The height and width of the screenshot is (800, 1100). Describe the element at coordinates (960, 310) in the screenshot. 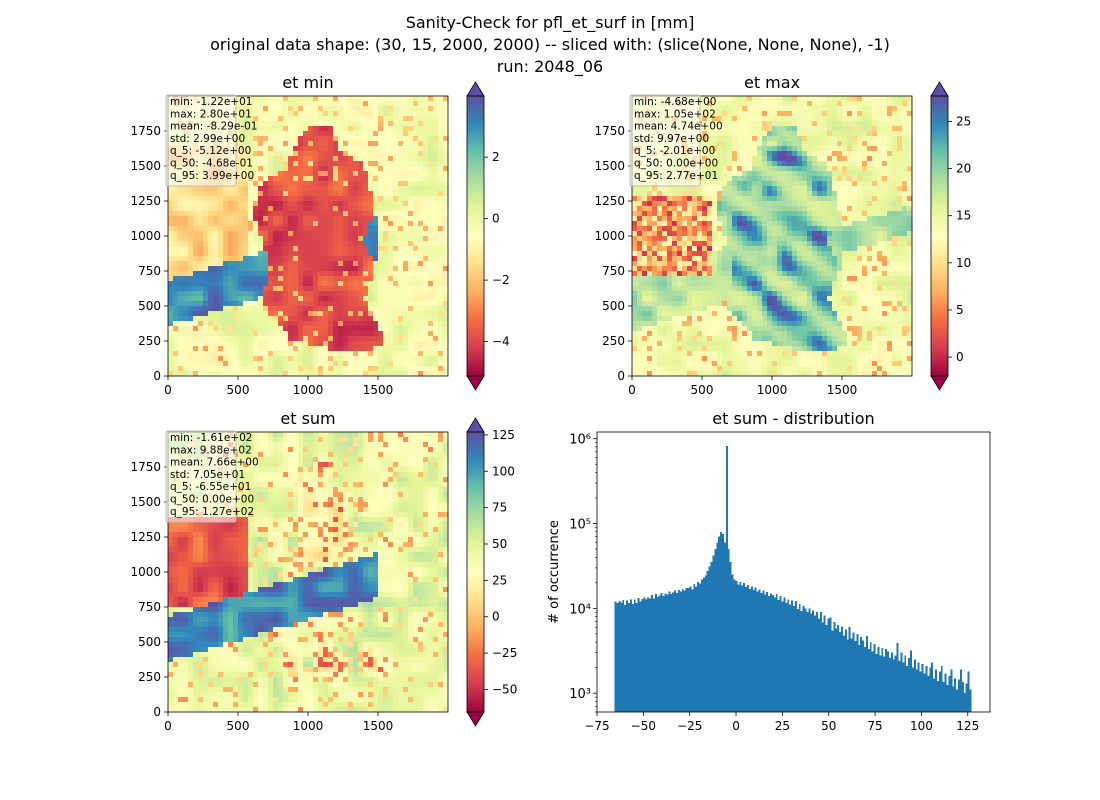

I see `colorbar-tick-label: 5` at that location.